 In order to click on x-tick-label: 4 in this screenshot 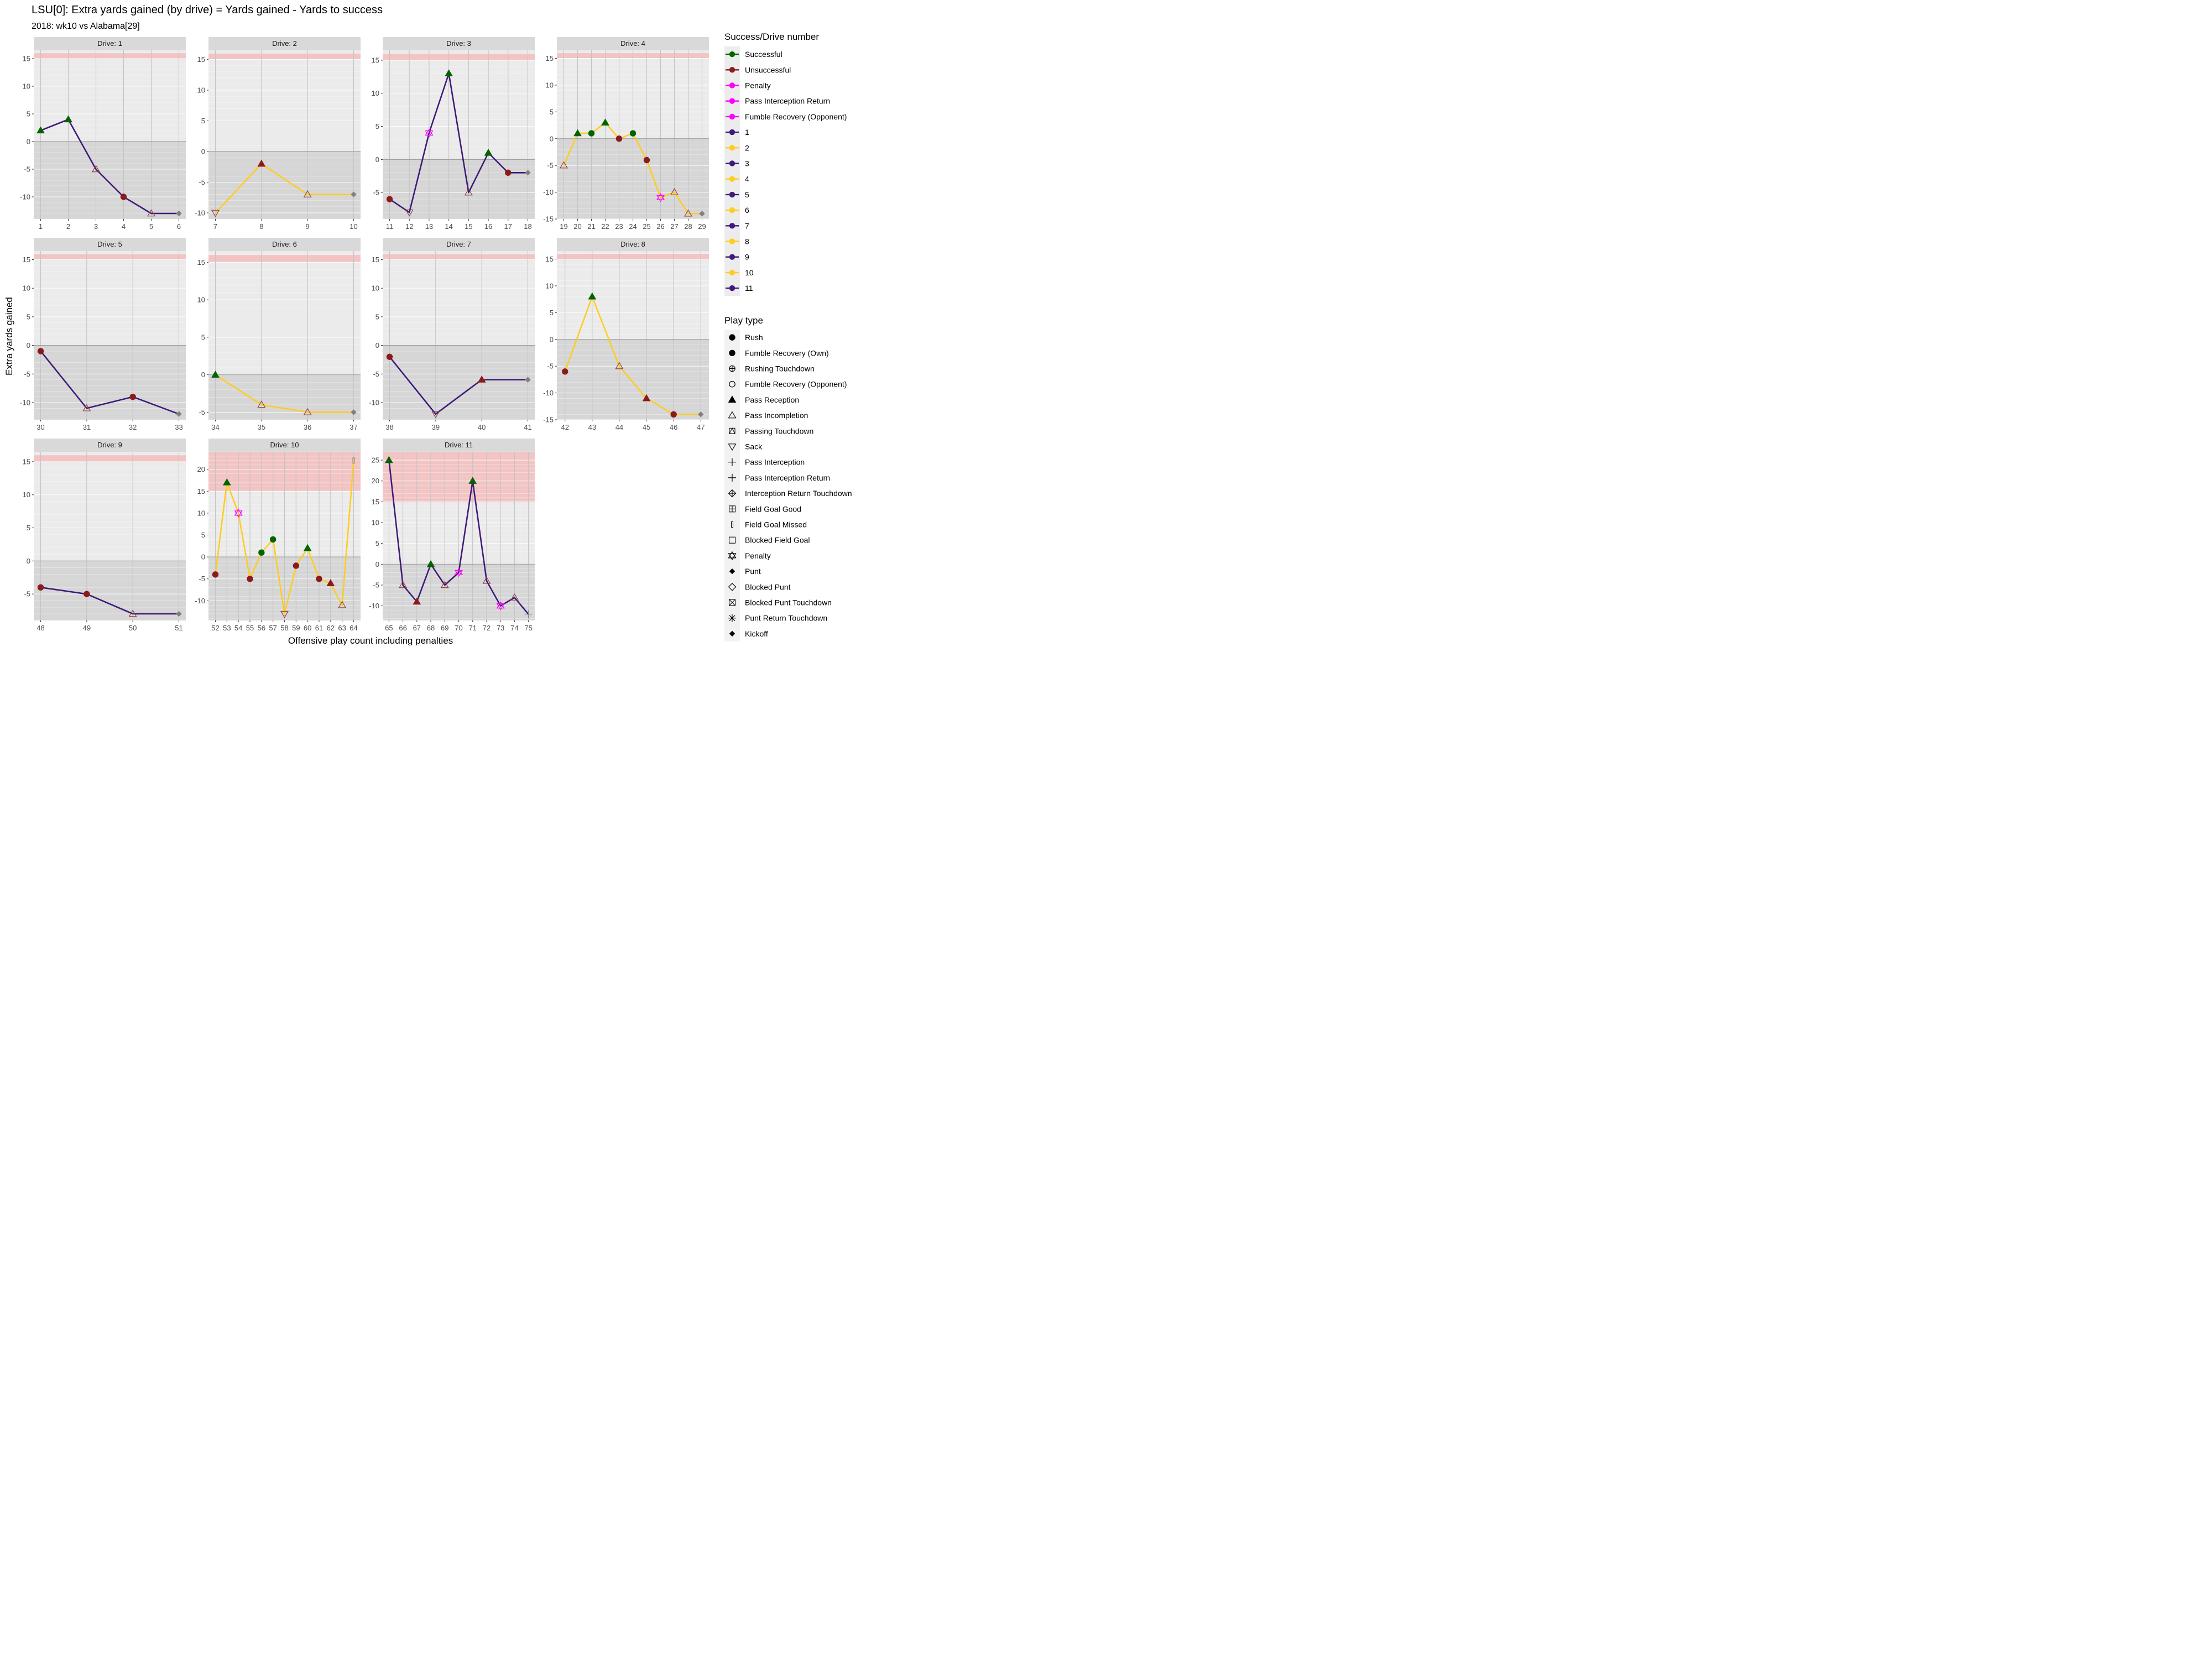, I will do `click(124, 227)`.